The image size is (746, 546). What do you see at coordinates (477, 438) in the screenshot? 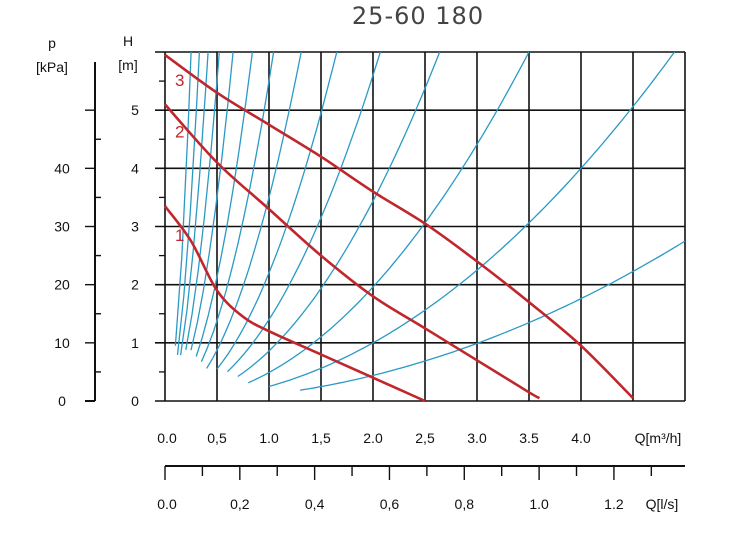
I see `flow-m3h-tick-label: 3.0` at bounding box center [477, 438].